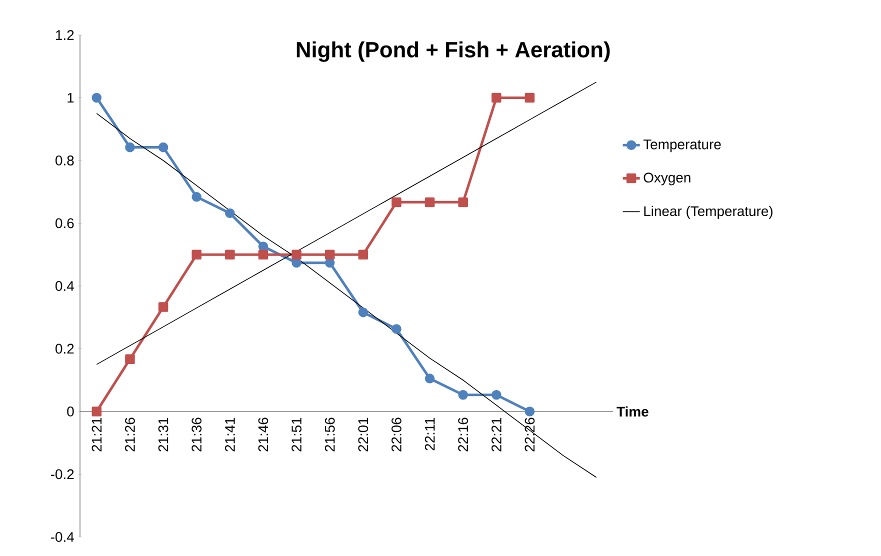  Describe the element at coordinates (71, 97) in the screenshot. I see `y-tick-label: 1` at that location.